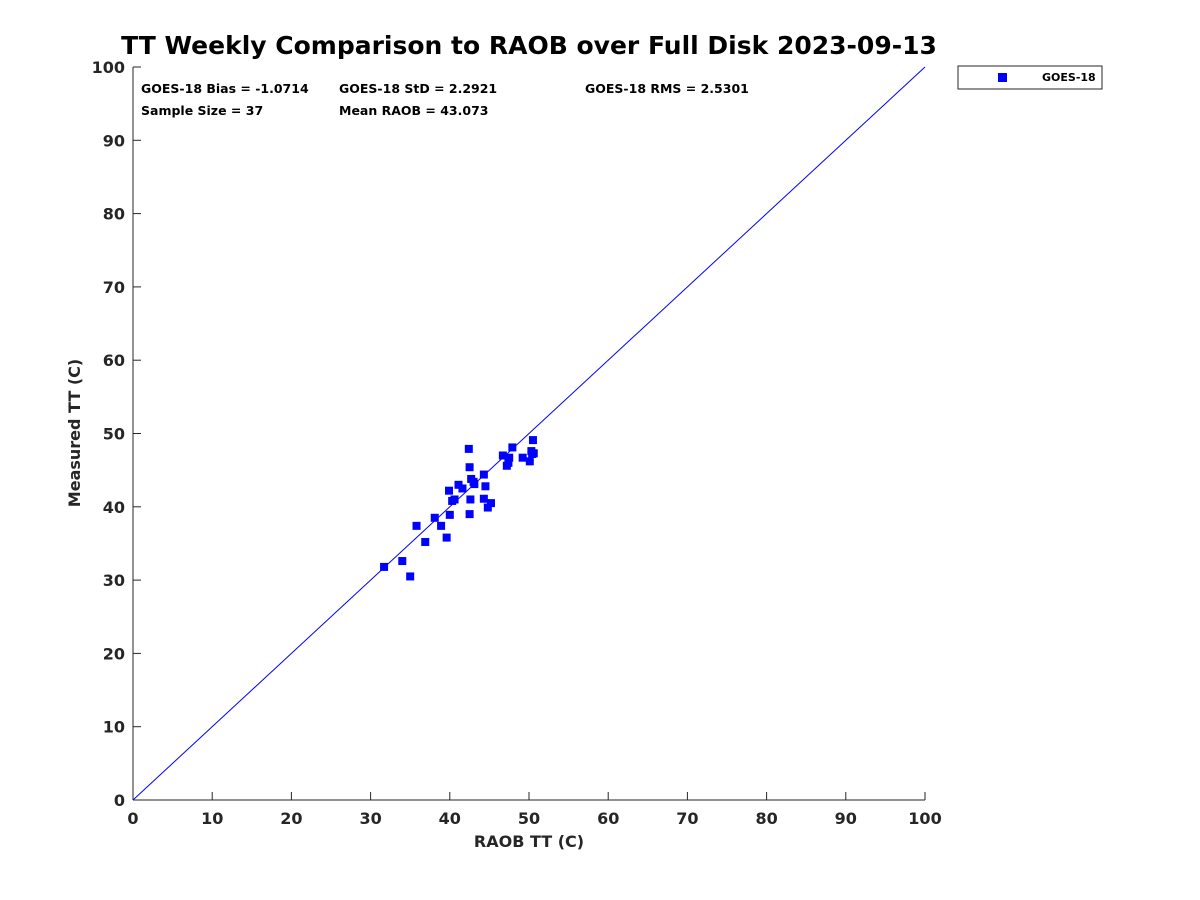 Image resolution: width=1200 pixels, height=900 pixels. I want to click on y-tick-label: 70, so click(114, 287).